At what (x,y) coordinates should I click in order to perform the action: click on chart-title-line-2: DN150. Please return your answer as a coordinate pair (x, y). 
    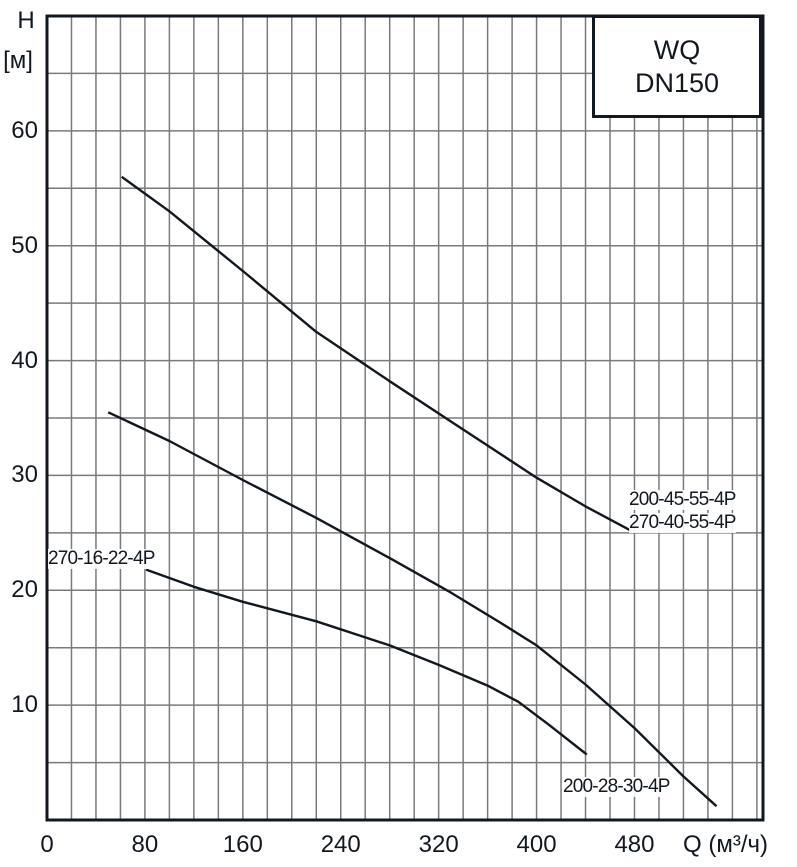
    Looking at the image, I should click on (677, 82).